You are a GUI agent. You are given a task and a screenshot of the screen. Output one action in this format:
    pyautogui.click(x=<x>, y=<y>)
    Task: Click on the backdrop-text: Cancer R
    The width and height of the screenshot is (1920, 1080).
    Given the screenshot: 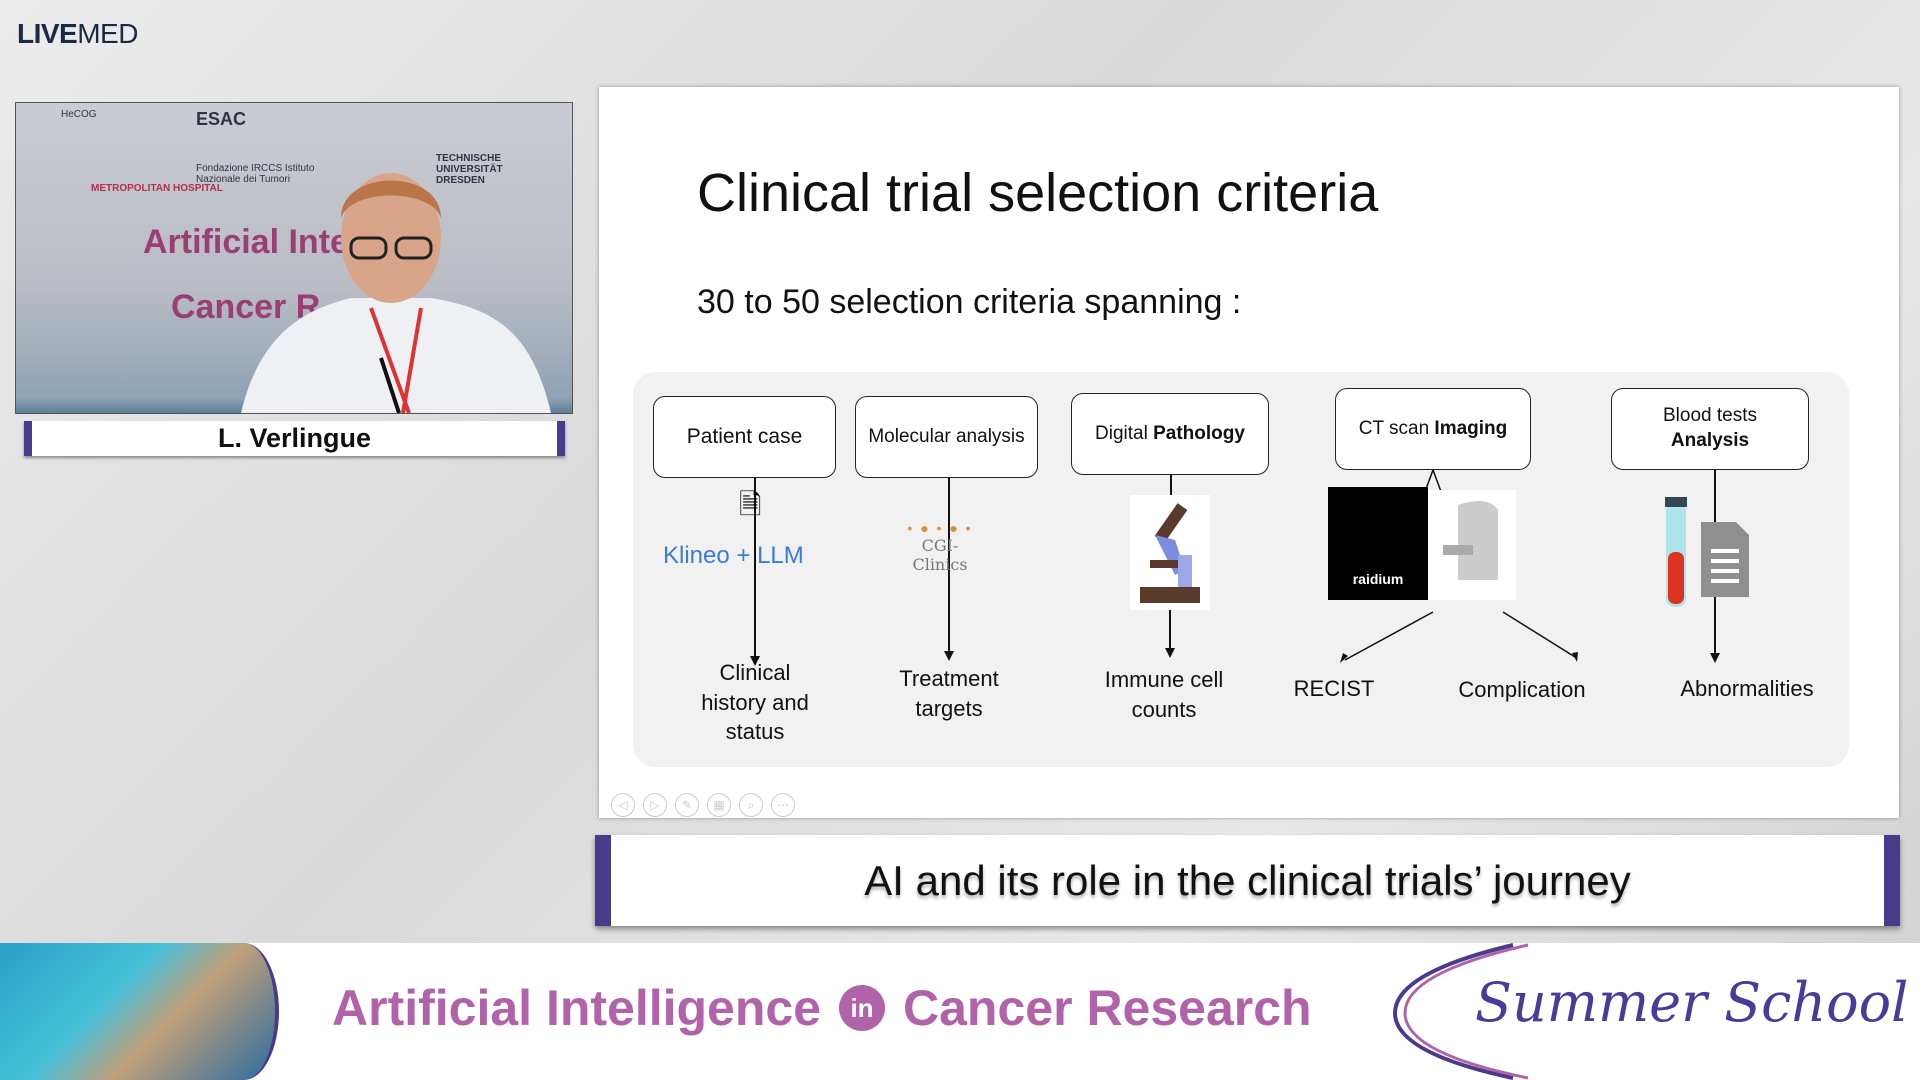 What is the action you would take?
    pyautogui.click(x=246, y=307)
    